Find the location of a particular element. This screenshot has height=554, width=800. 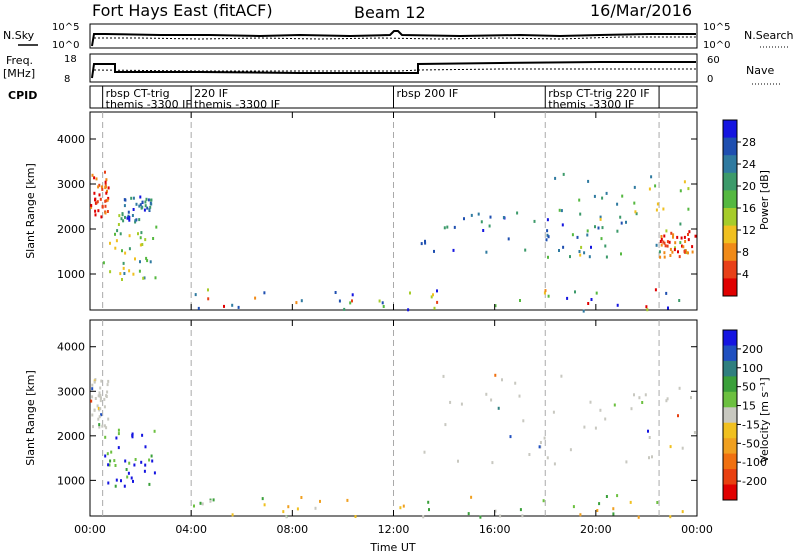

freq-strip-frame is located at coordinates (393, 68).